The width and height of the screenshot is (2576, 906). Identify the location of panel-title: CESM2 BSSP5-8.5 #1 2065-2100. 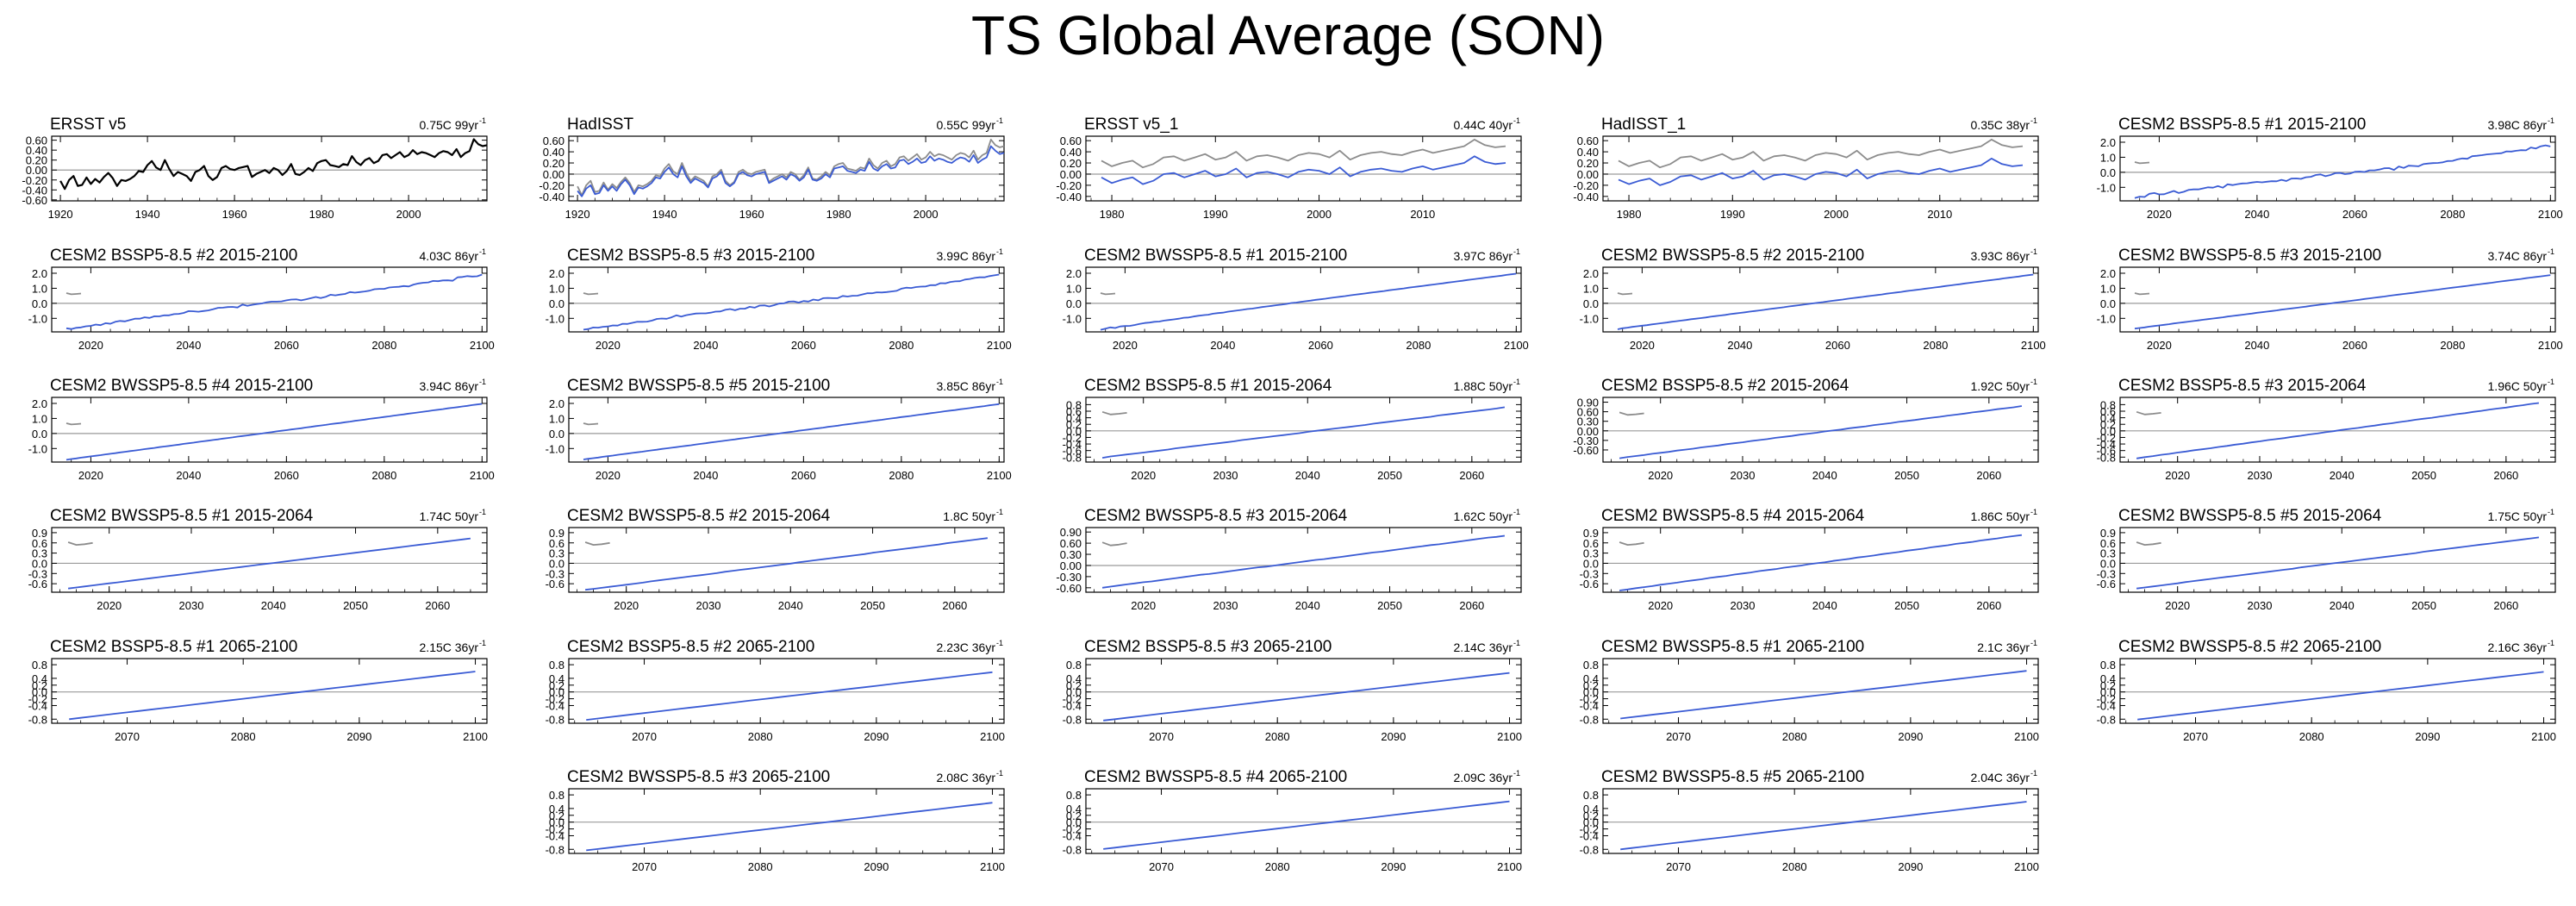
(173, 647).